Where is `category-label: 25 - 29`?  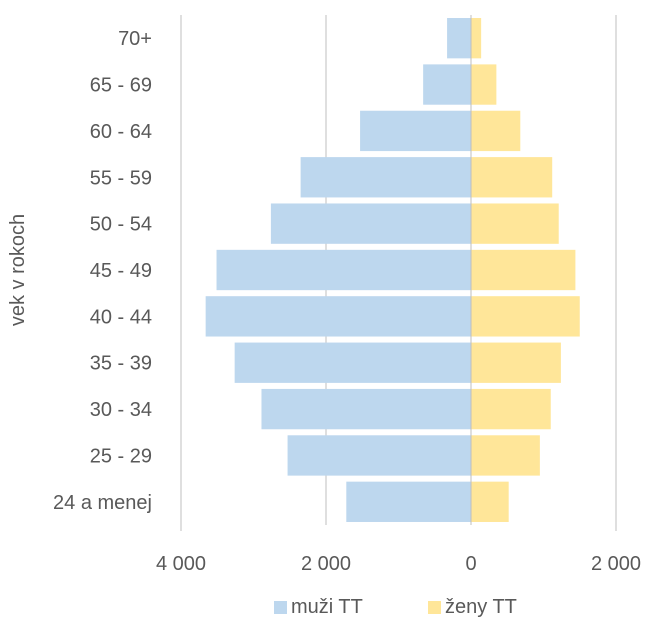
category-label: 25 - 29 is located at coordinates (121, 456).